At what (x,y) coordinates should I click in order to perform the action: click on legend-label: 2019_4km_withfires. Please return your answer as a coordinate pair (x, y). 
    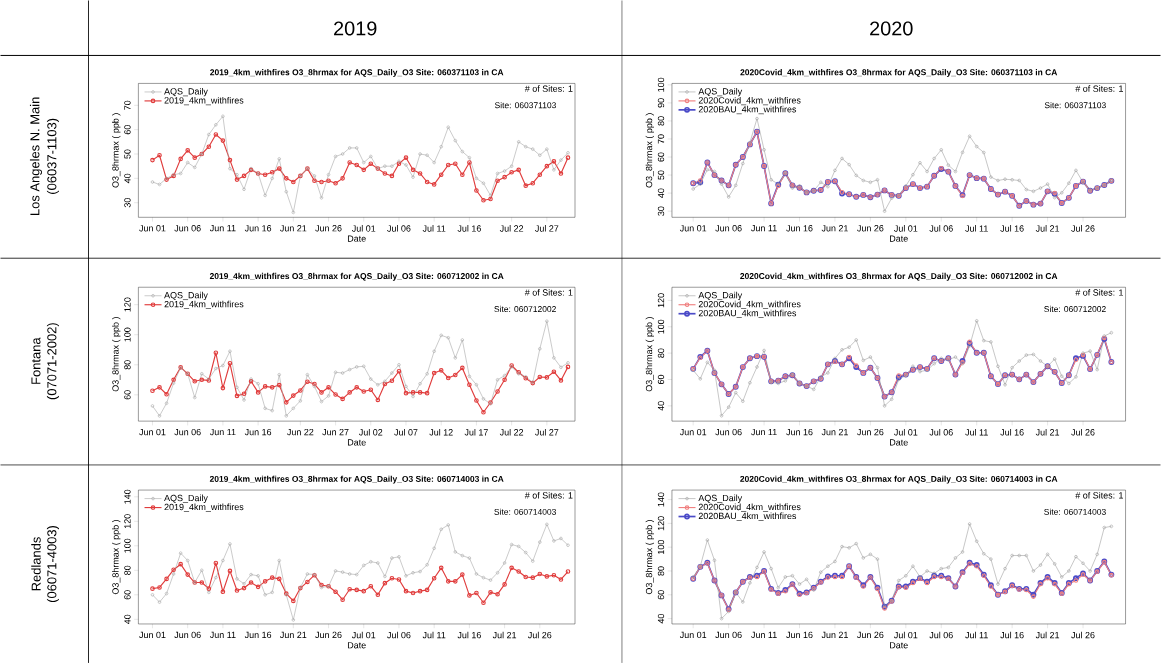
    Looking at the image, I should click on (204, 507).